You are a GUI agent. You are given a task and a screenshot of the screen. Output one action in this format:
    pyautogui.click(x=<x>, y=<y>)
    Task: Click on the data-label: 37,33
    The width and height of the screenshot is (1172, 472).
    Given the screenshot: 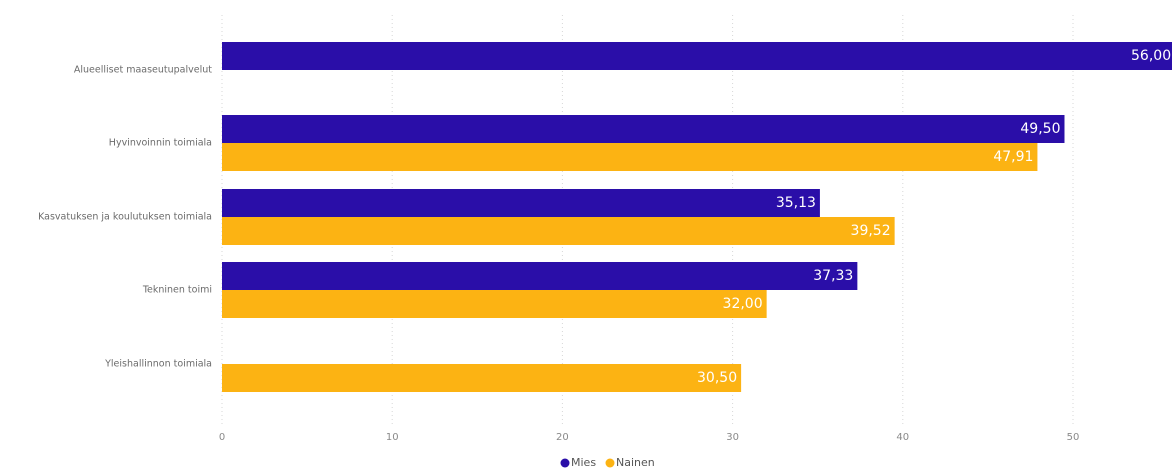 What is the action you would take?
    pyautogui.click(x=833, y=276)
    